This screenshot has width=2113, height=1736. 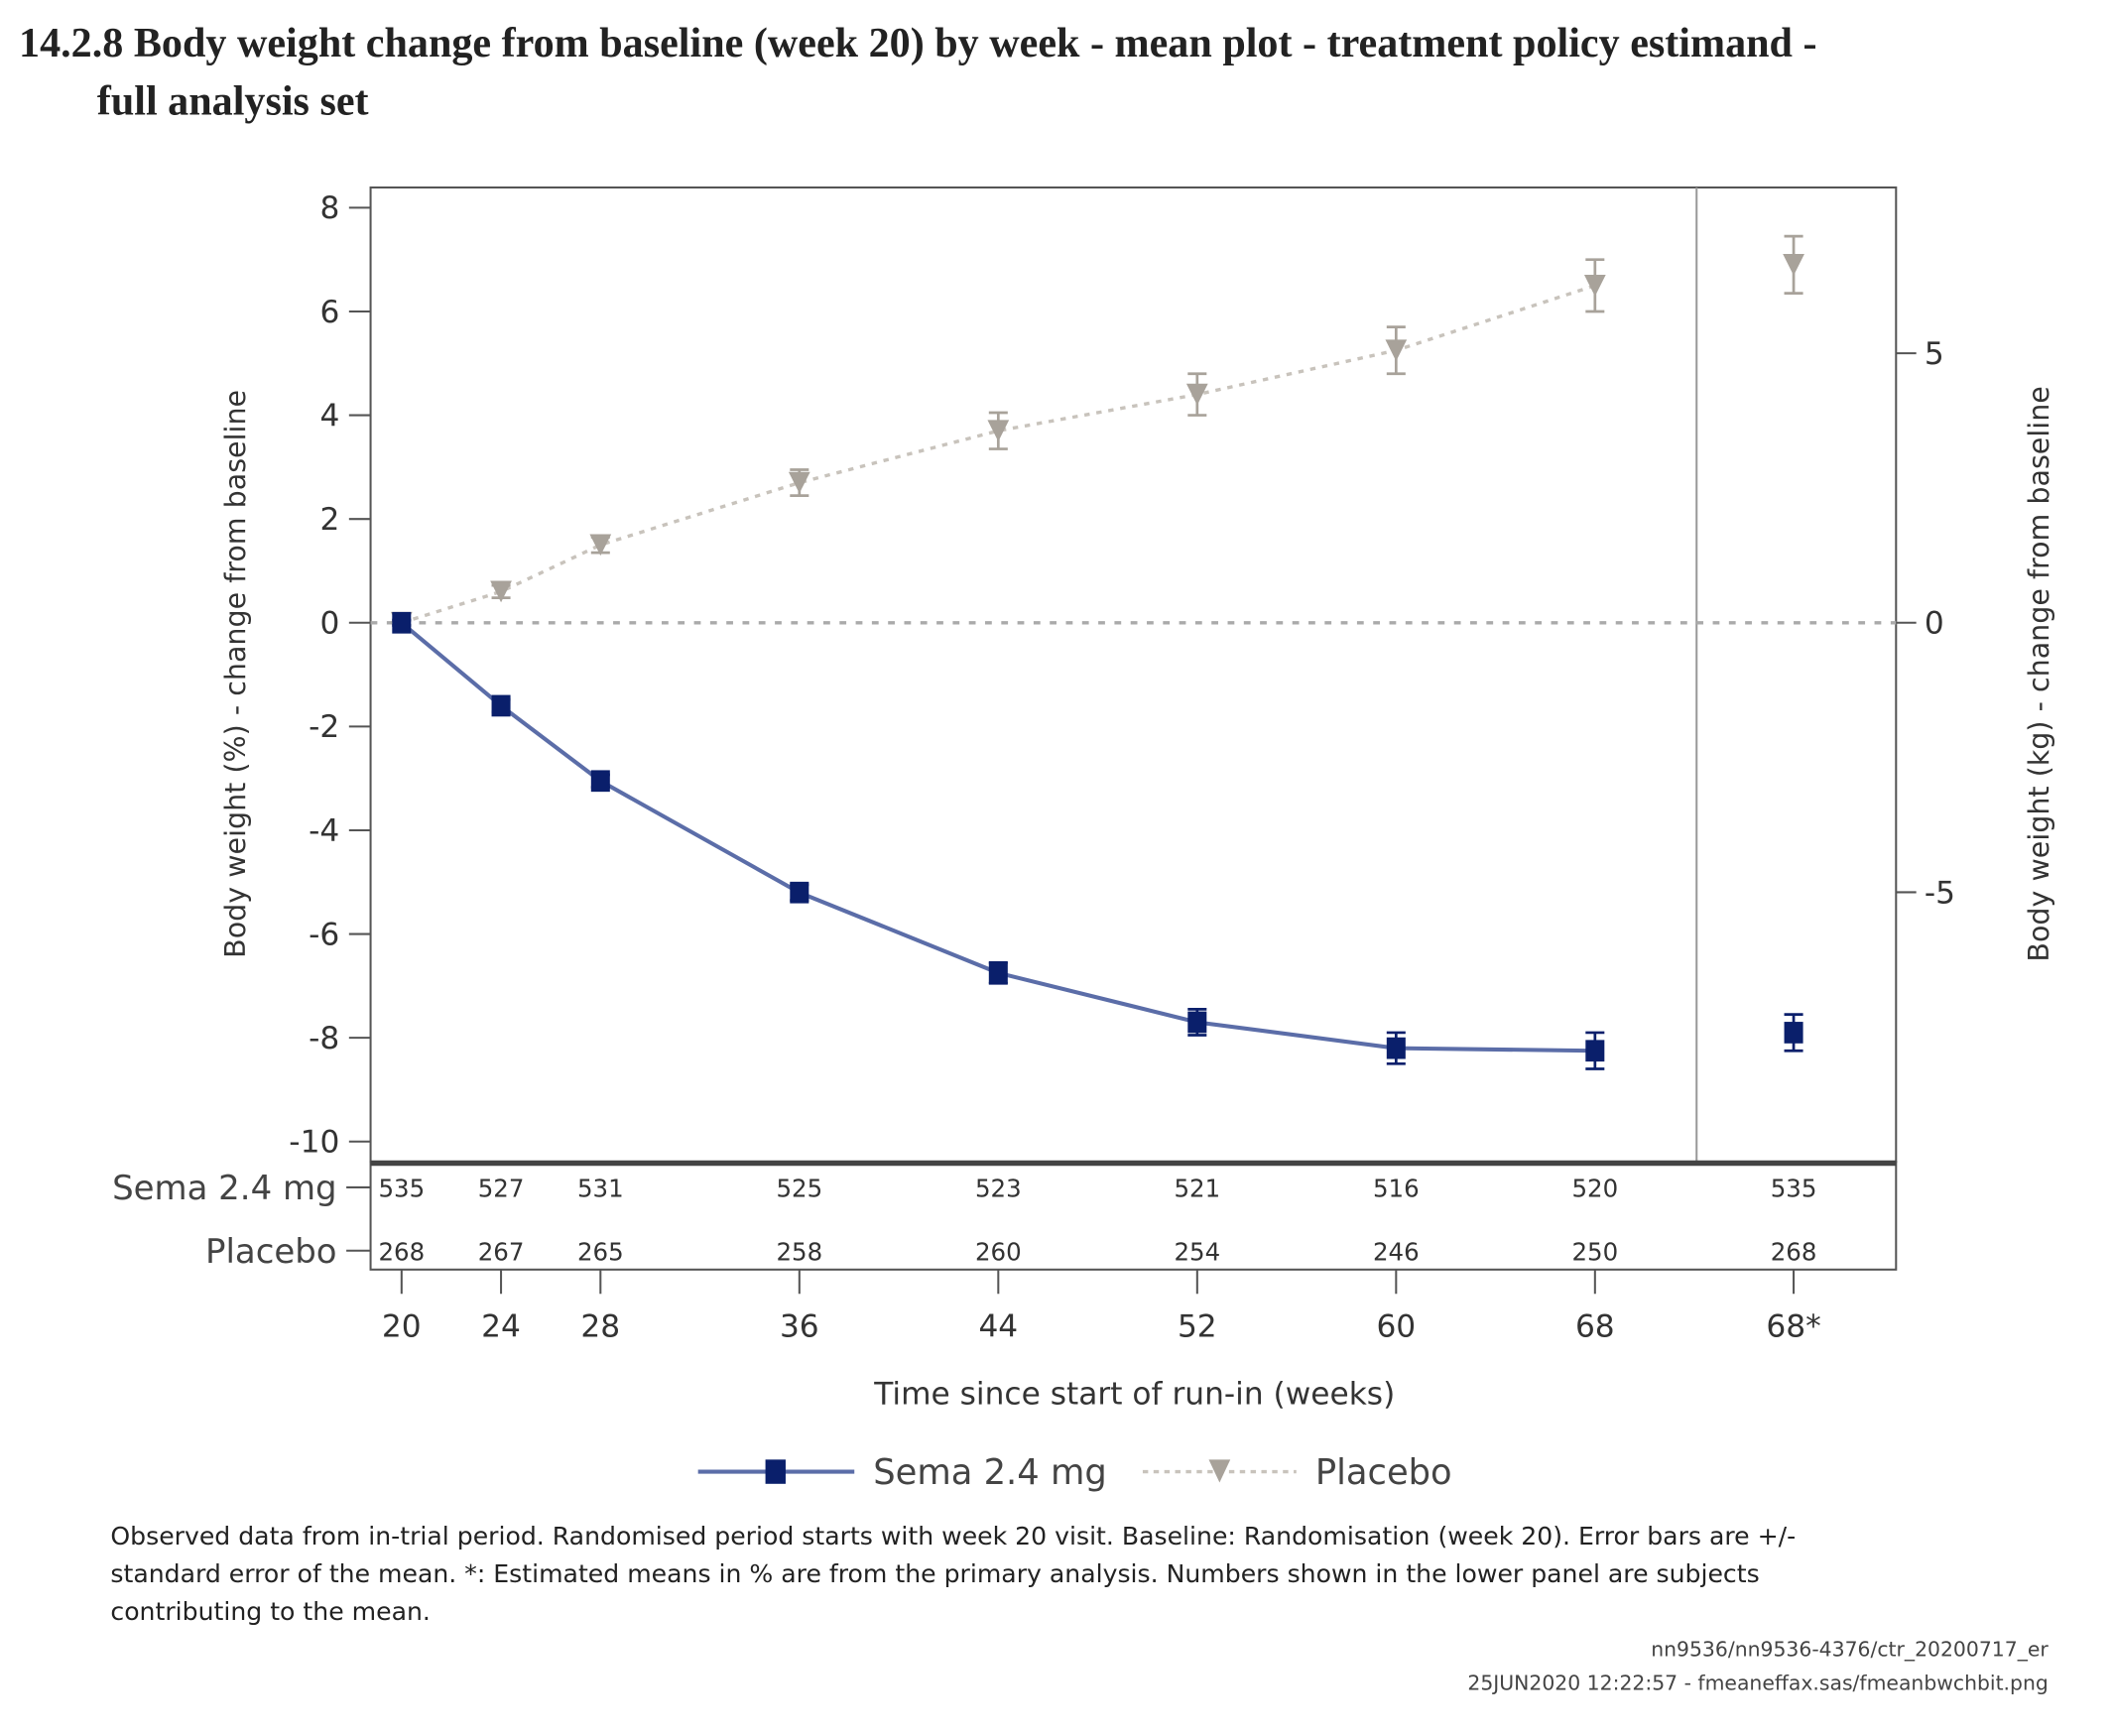 I want to click on y-left-tick-label: -4, so click(x=324, y=831).